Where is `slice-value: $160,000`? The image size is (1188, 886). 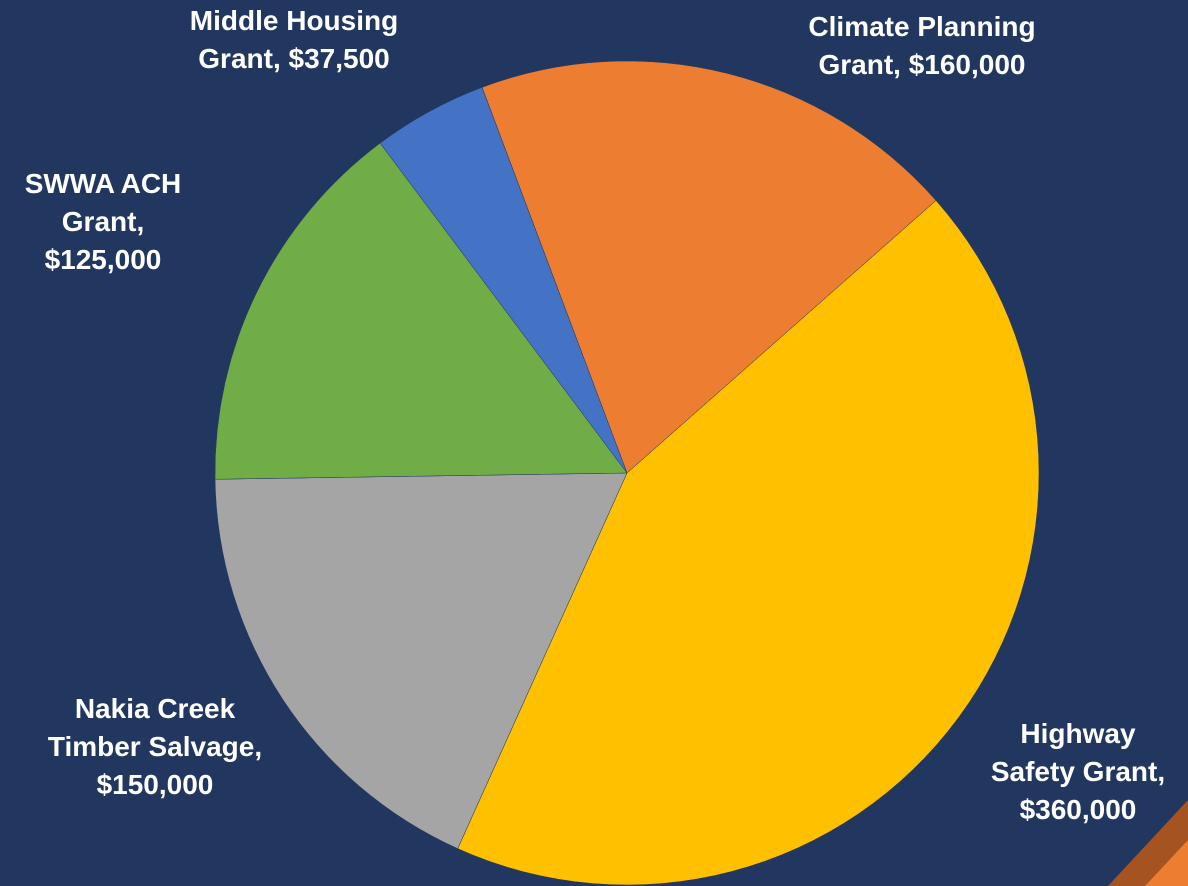 slice-value: $160,000 is located at coordinates (967, 64).